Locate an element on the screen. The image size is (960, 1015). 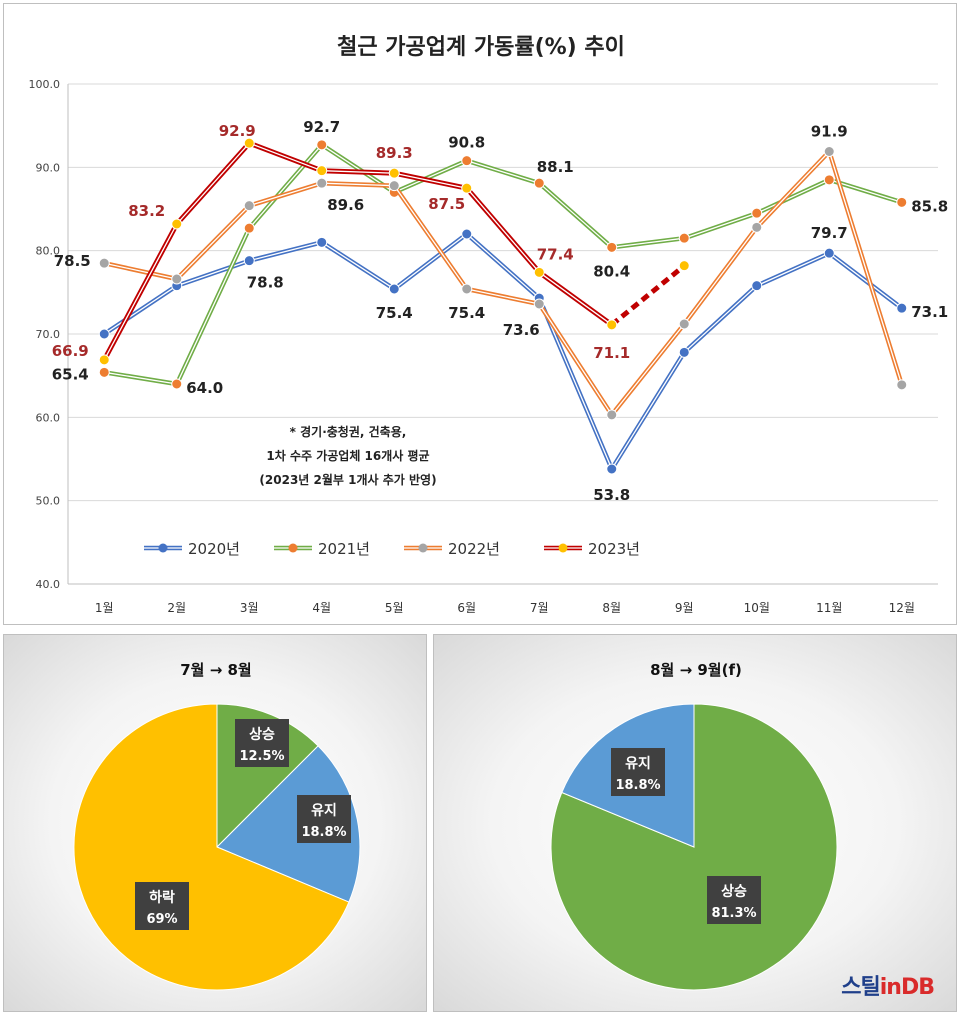
chart-note-line: 1차 수주 가공업체 16개사 평균 is located at coordinates (347, 455).